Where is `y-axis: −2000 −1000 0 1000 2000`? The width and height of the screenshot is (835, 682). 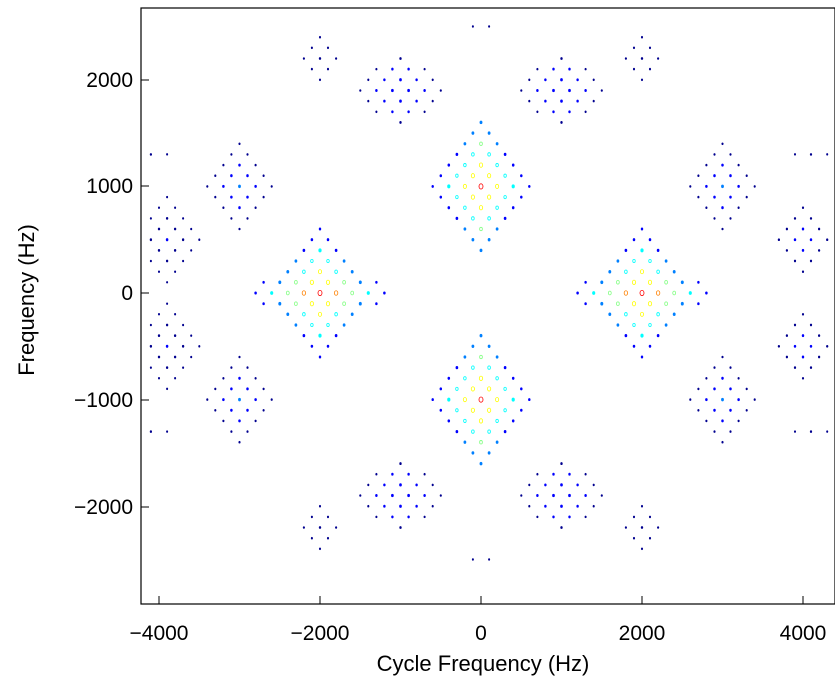
y-axis: −2000 −1000 0 1000 2000 is located at coordinates (111, 294).